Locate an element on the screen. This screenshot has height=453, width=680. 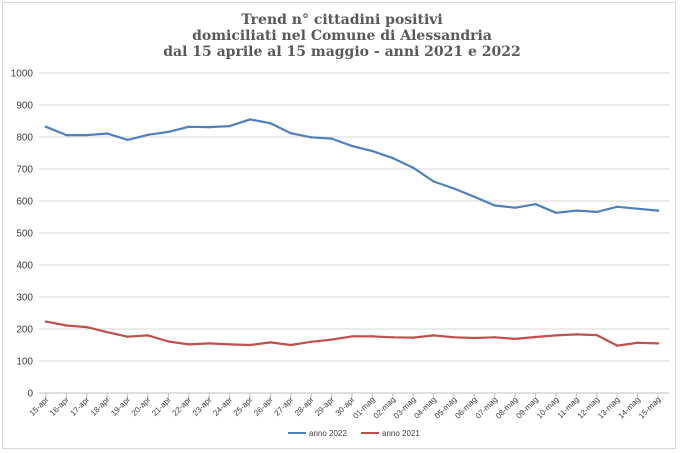
x-tick-label: 23-apr is located at coordinates (202, 406).